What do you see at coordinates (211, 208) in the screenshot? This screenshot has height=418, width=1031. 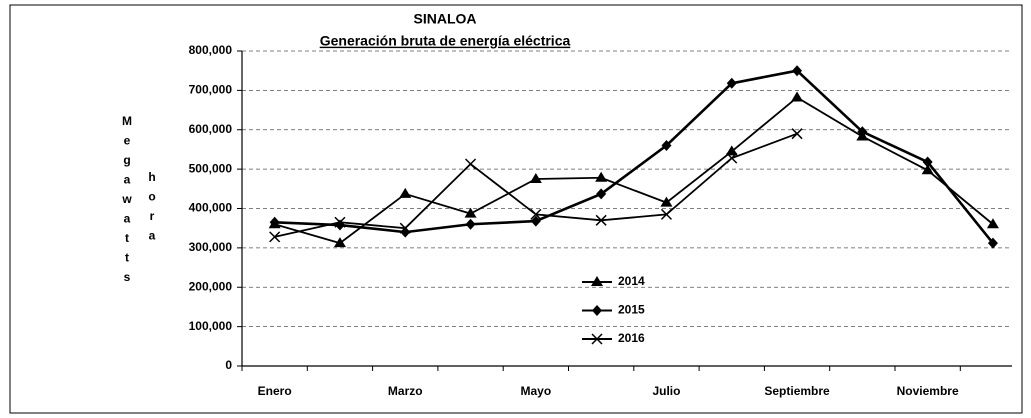 I see `y-tick-label: 400,000` at bounding box center [211, 208].